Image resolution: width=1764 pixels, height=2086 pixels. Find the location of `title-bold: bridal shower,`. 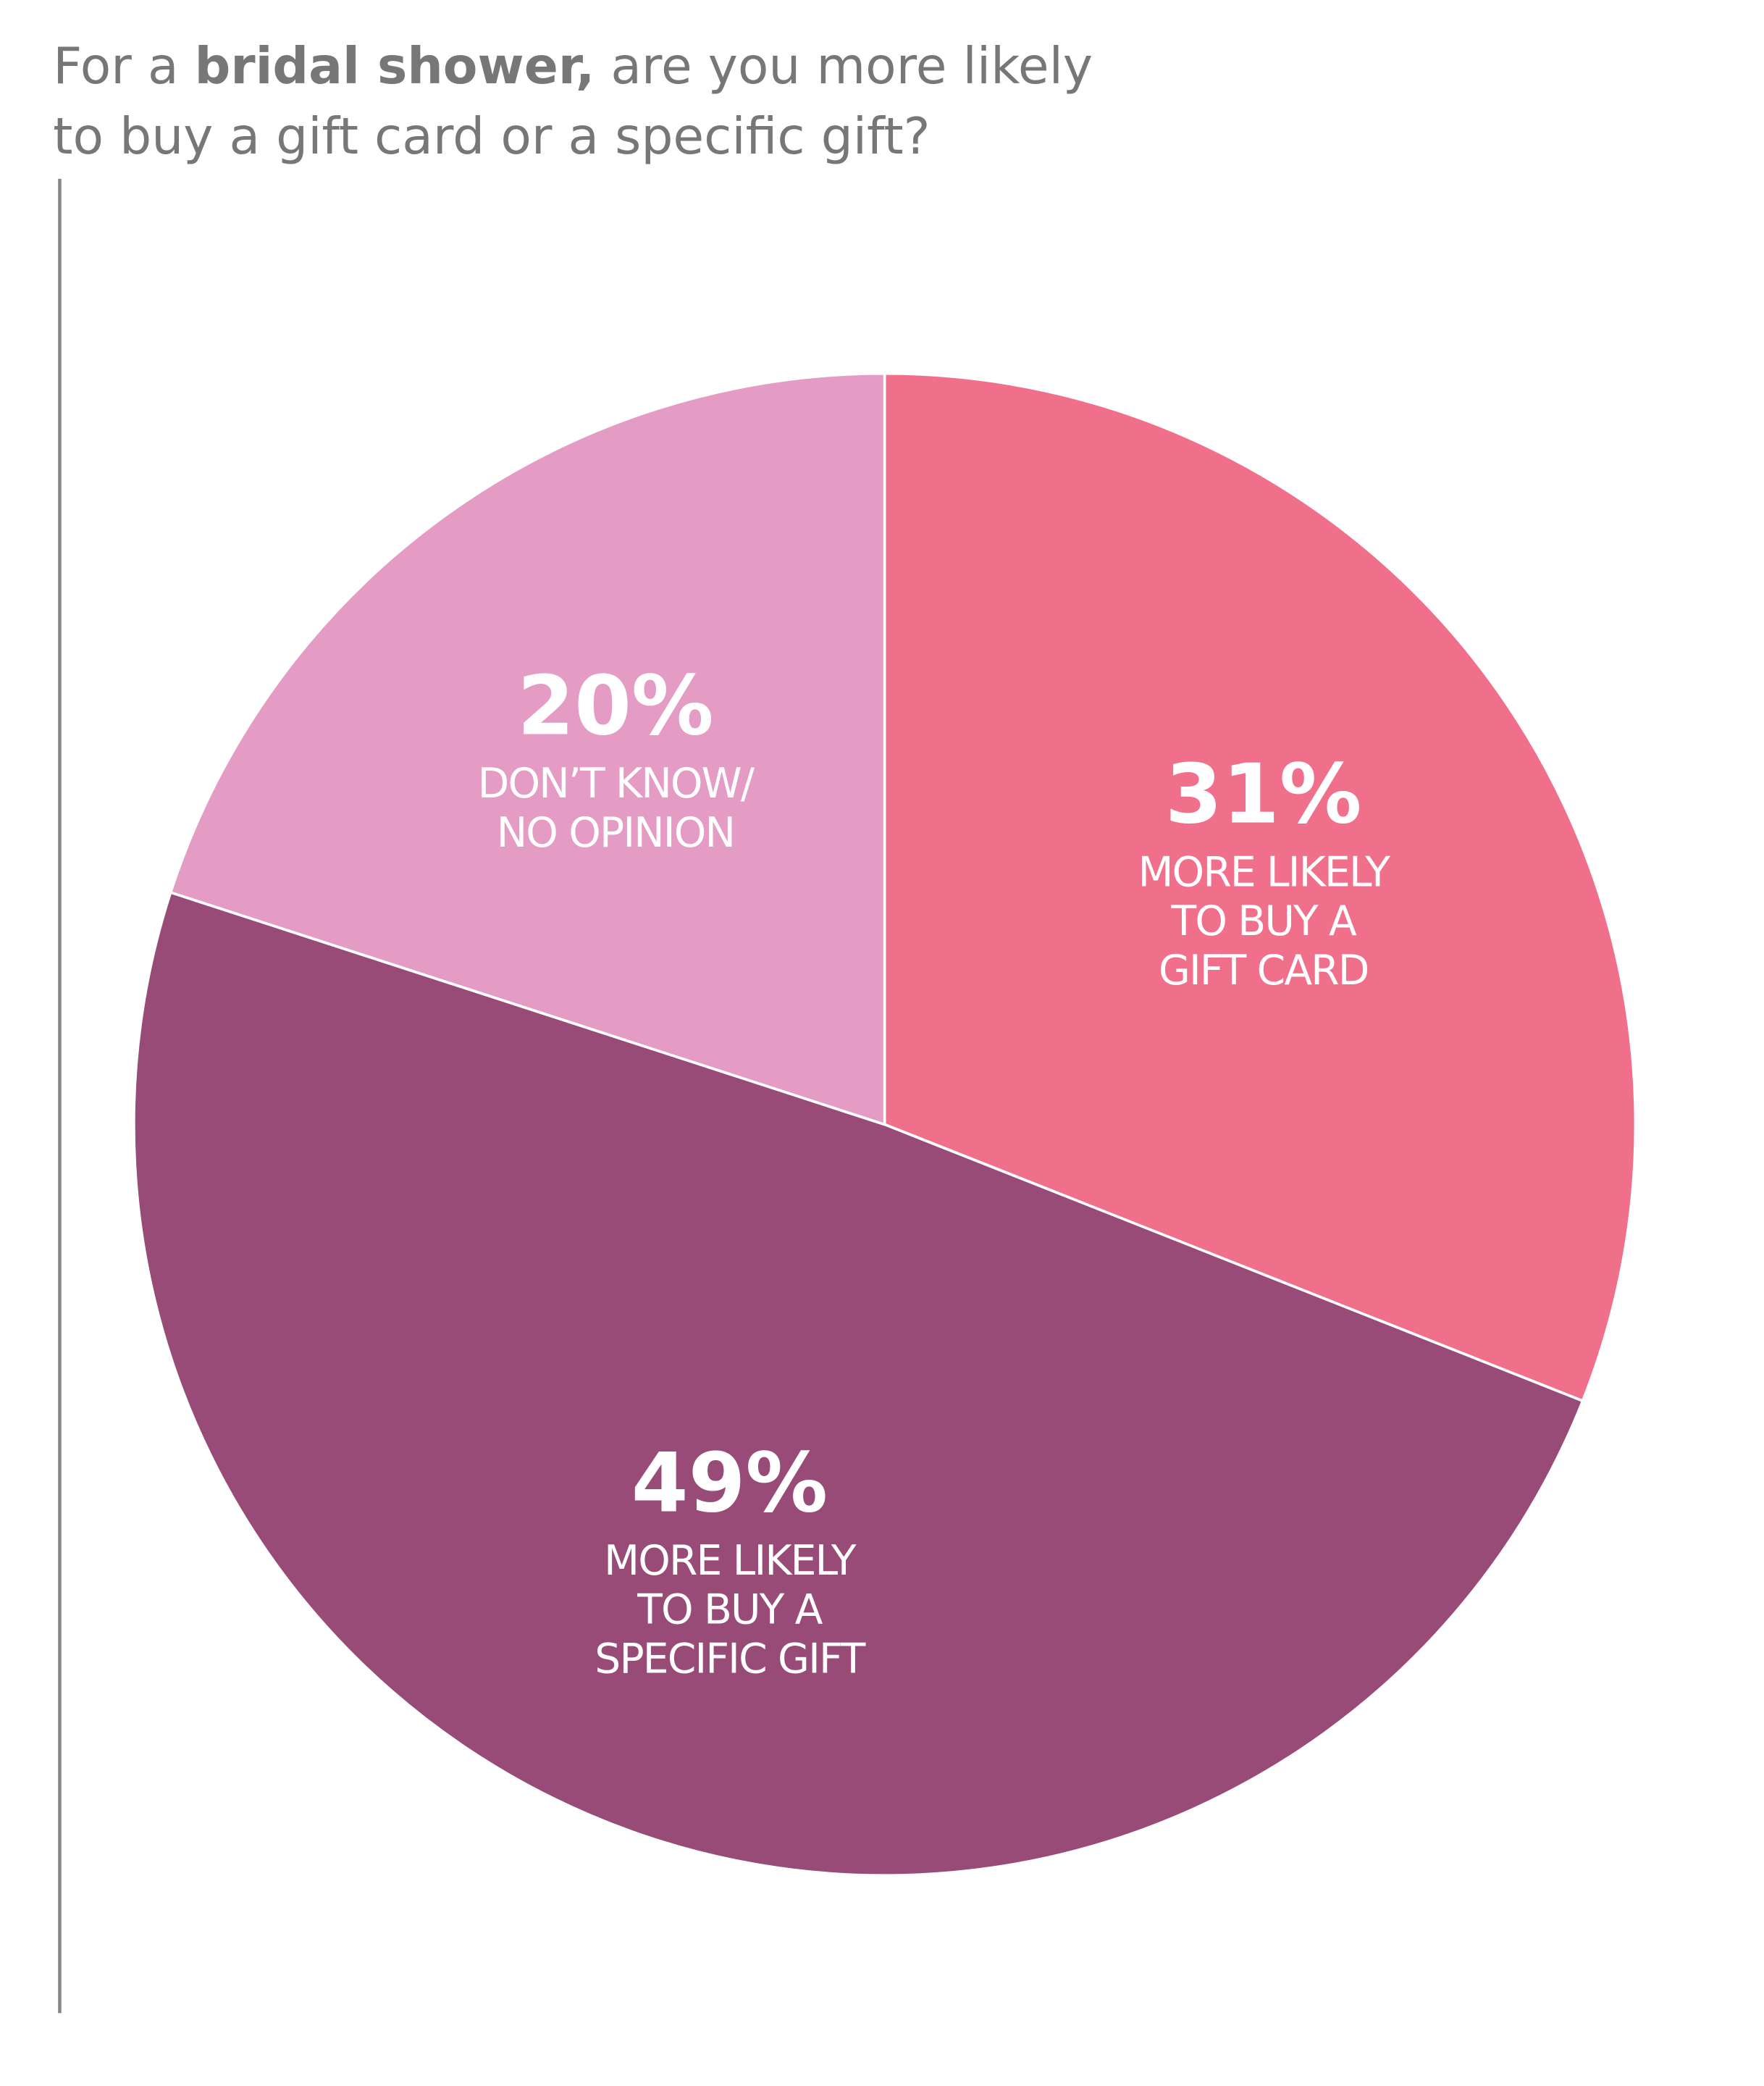

title-bold: bridal shower, is located at coordinates (395, 67).